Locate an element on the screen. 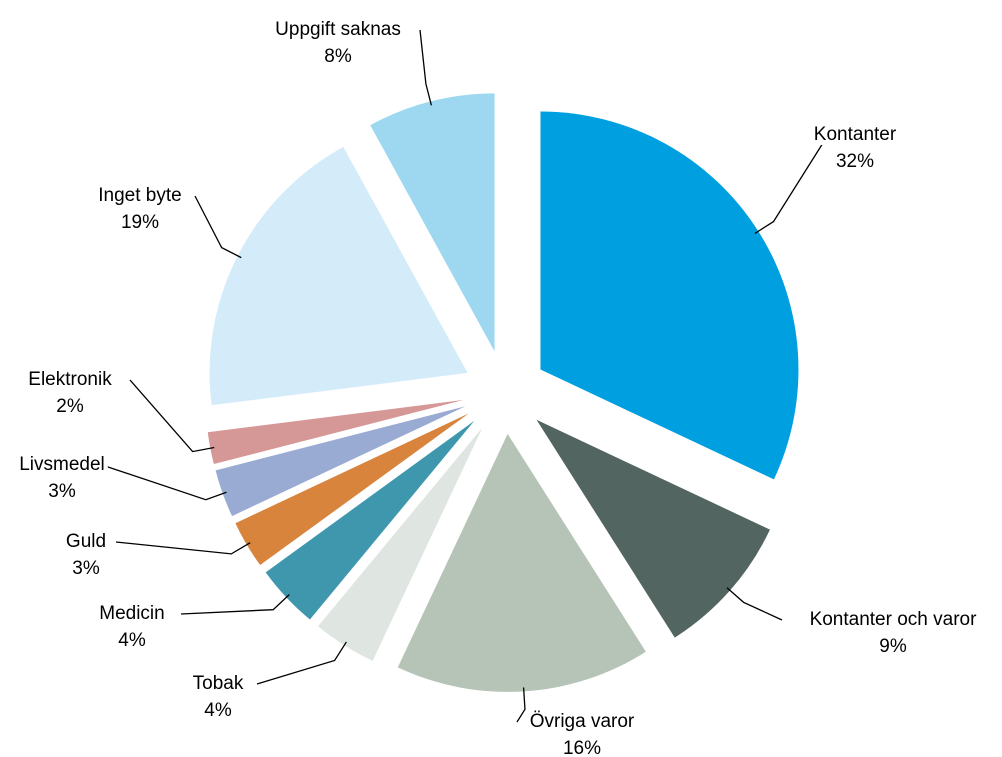 The width and height of the screenshot is (1002, 757). slice-value: 16% is located at coordinates (582, 747).